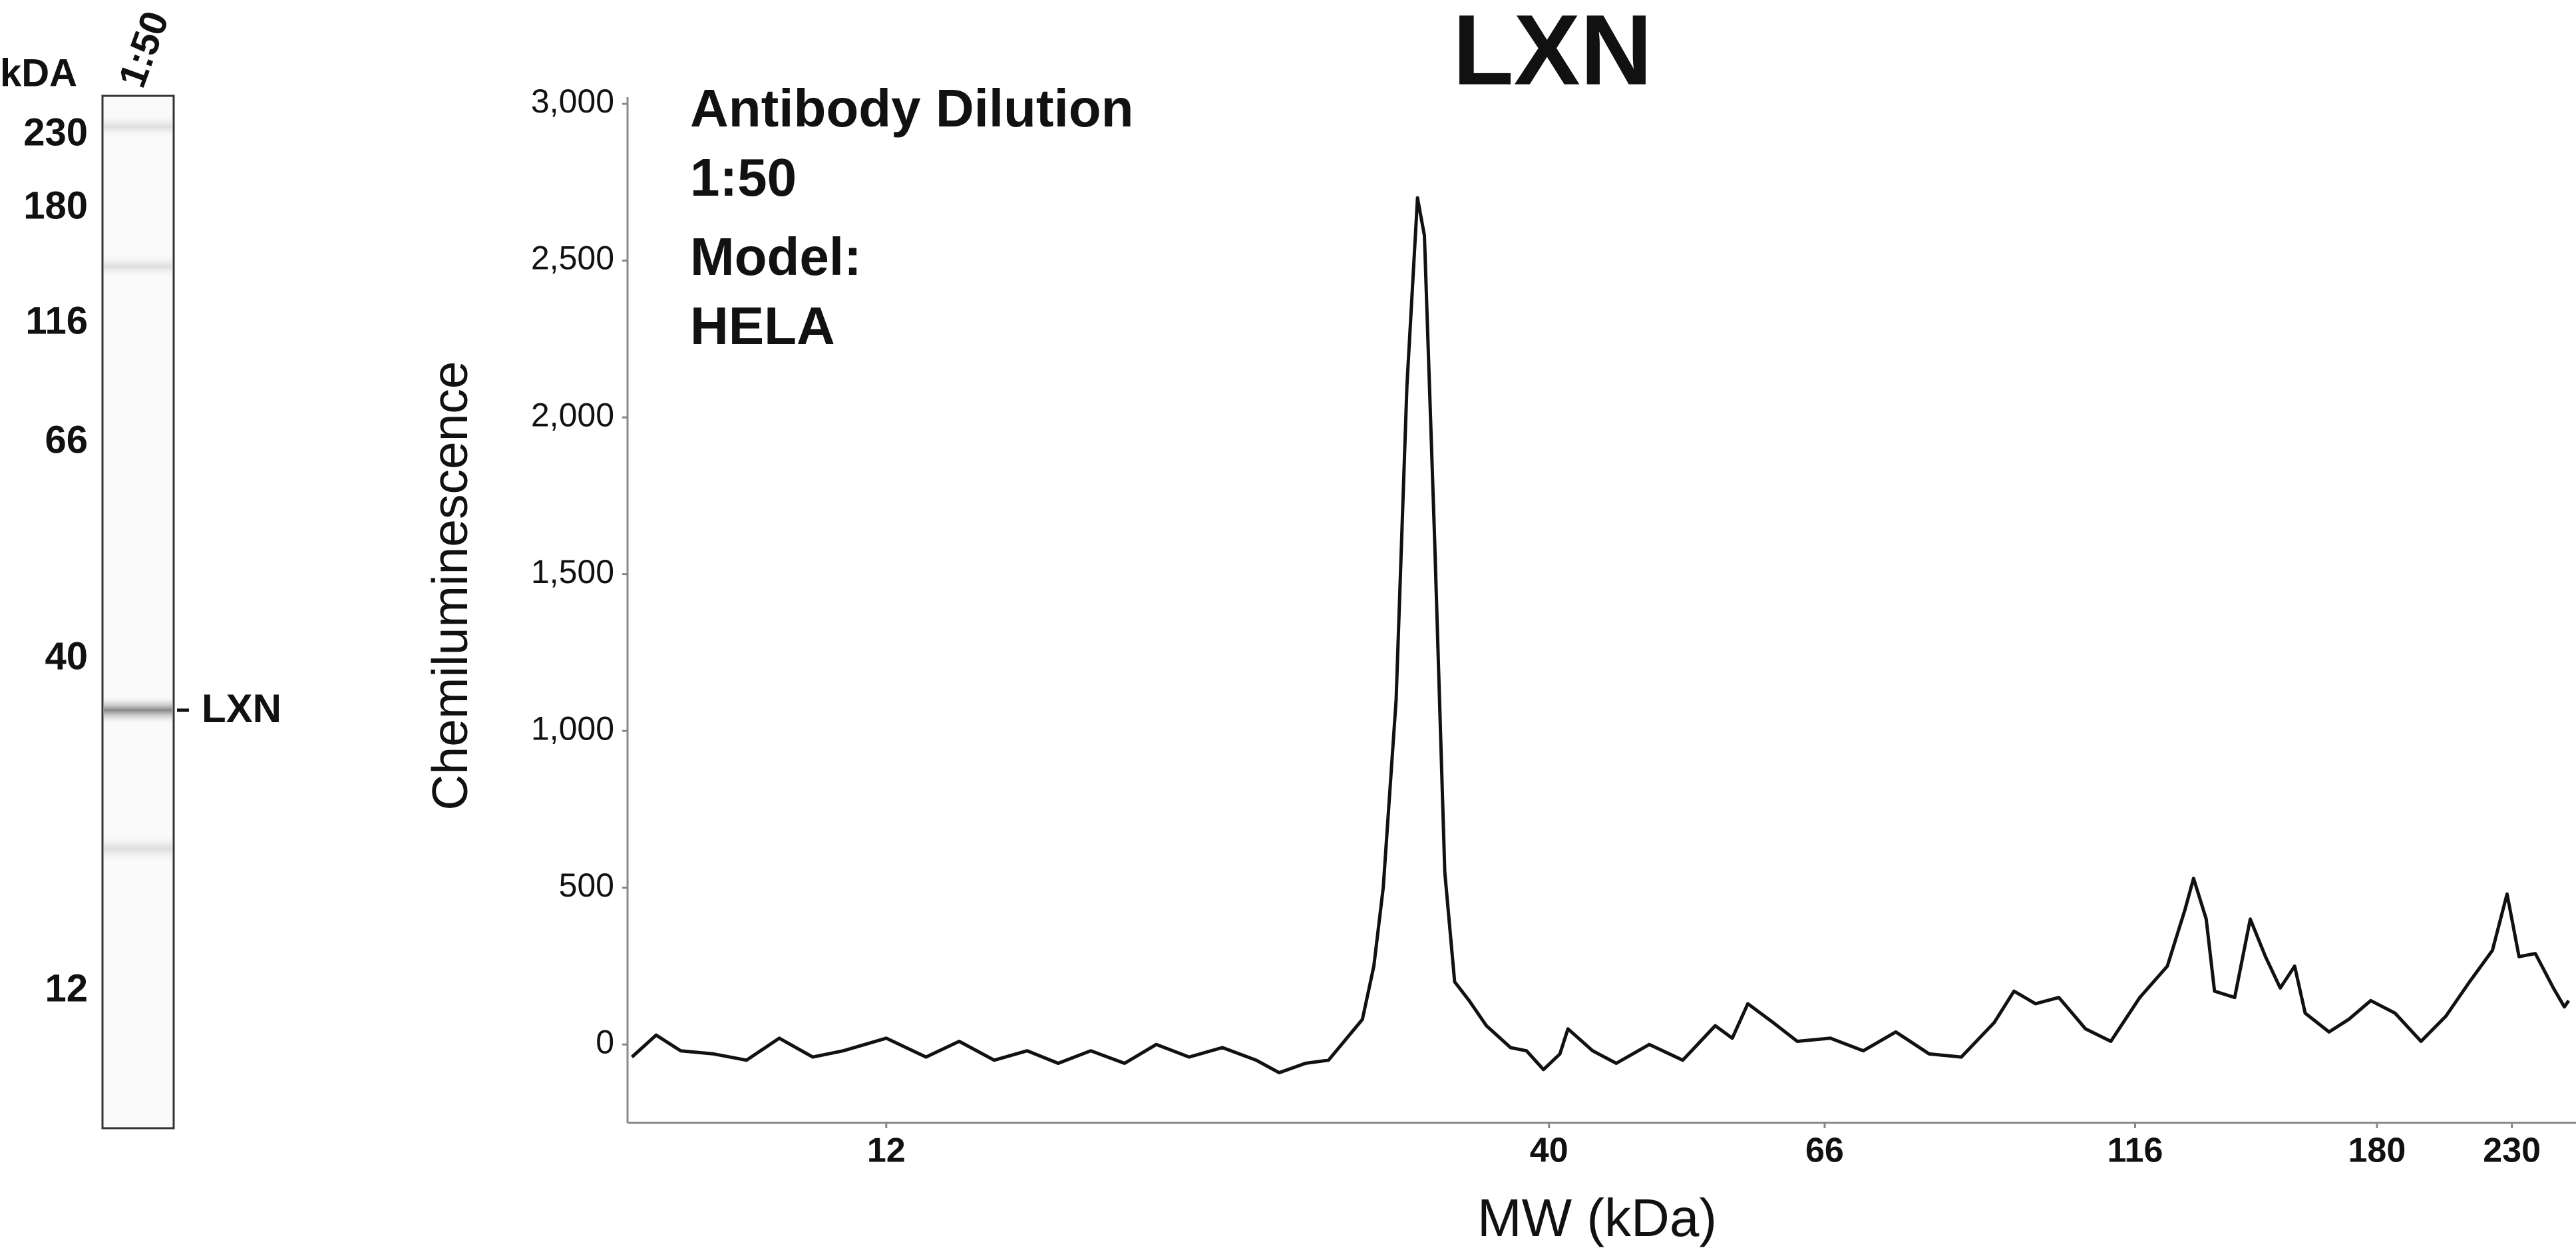 Image resolution: width=2576 pixels, height=1252 pixels. I want to click on marker-label: 66, so click(67, 439).